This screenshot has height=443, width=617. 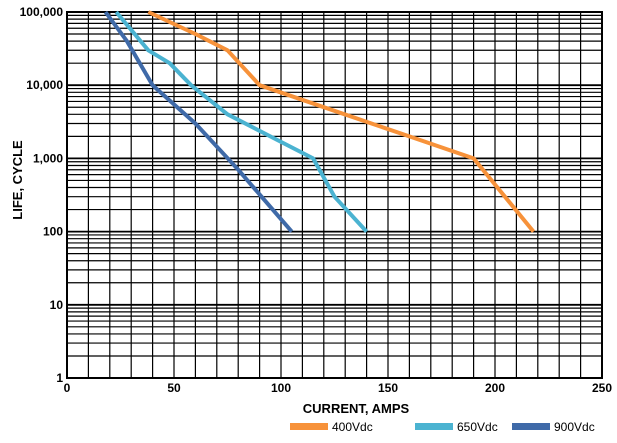 I want to click on legend: 400Vdc 650Vdc 900Vdc, so click(x=442, y=427).